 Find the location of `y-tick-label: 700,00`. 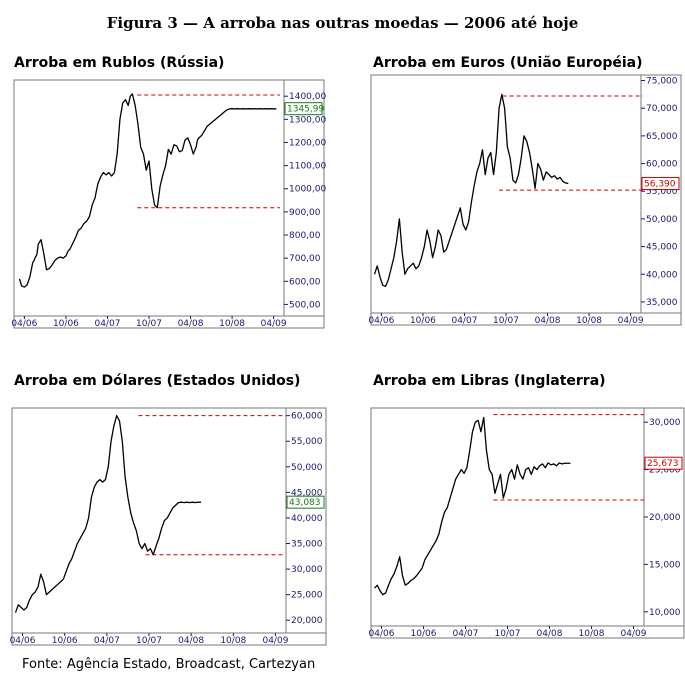

y-tick-label: 700,00 is located at coordinates (305, 259).